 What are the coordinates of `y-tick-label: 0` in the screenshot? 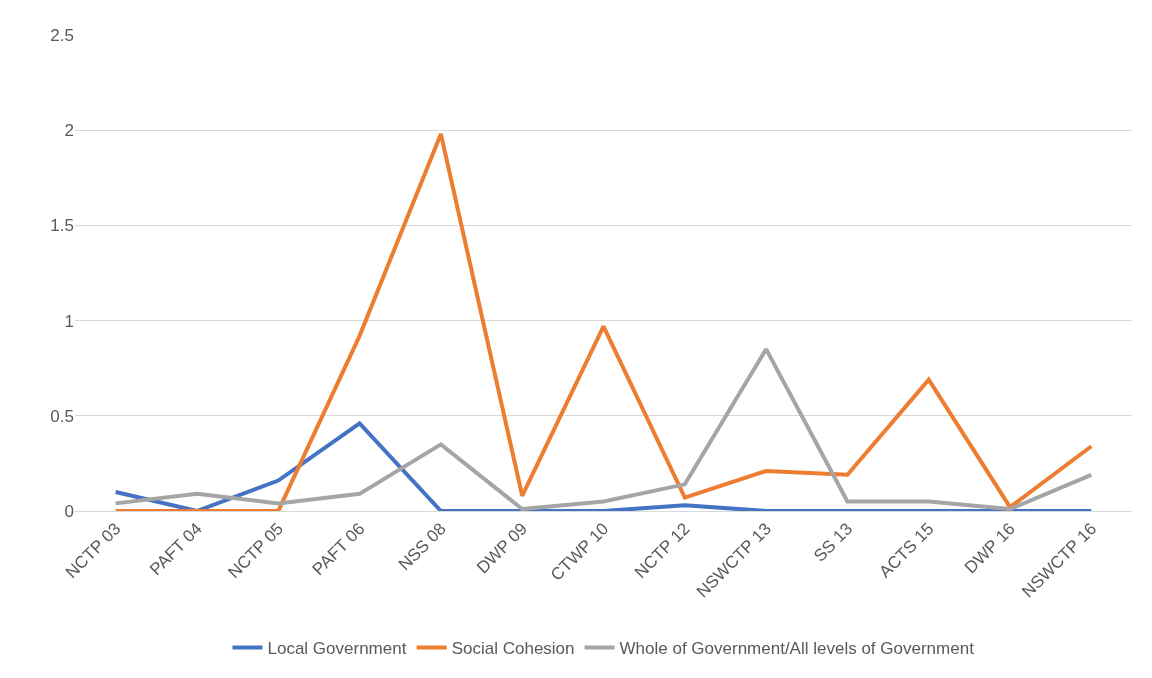 It's located at (69, 511).